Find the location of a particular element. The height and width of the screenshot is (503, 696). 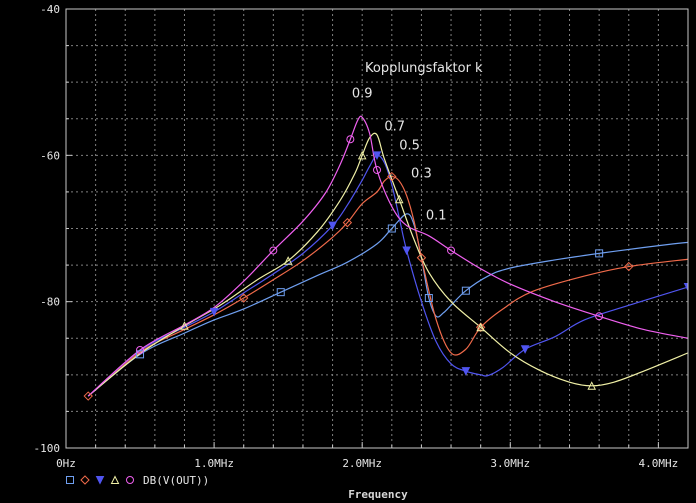

y-tick-label: -60 is located at coordinates (50, 155).